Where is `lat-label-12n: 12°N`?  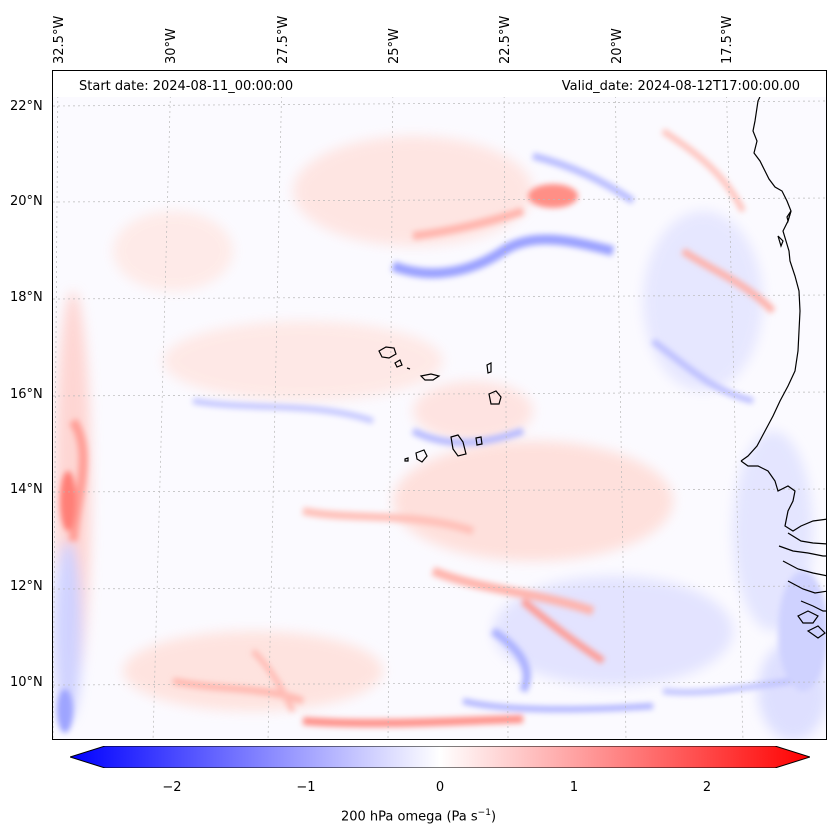
lat-label-12n: 12°N is located at coordinates (26, 586).